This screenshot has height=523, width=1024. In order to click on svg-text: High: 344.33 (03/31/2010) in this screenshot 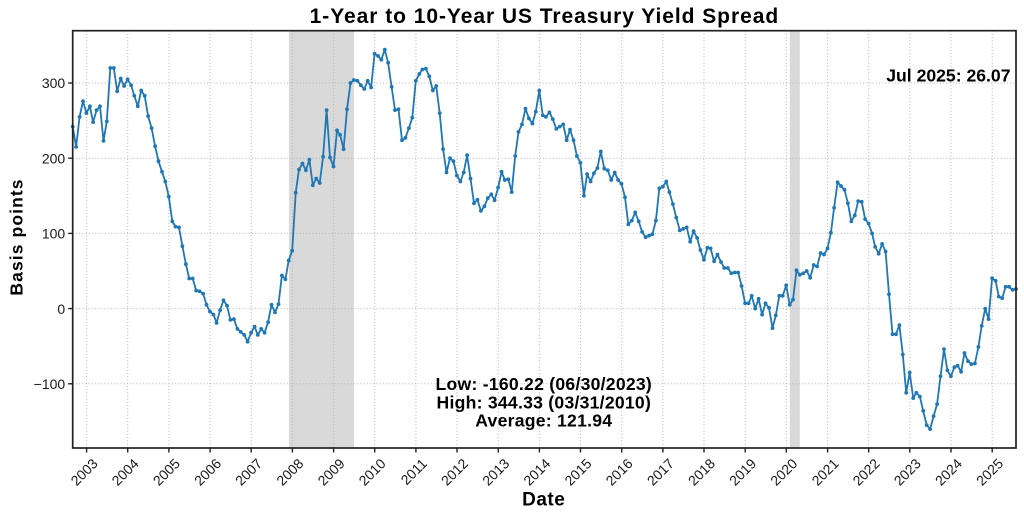, I will do `click(544, 402)`.